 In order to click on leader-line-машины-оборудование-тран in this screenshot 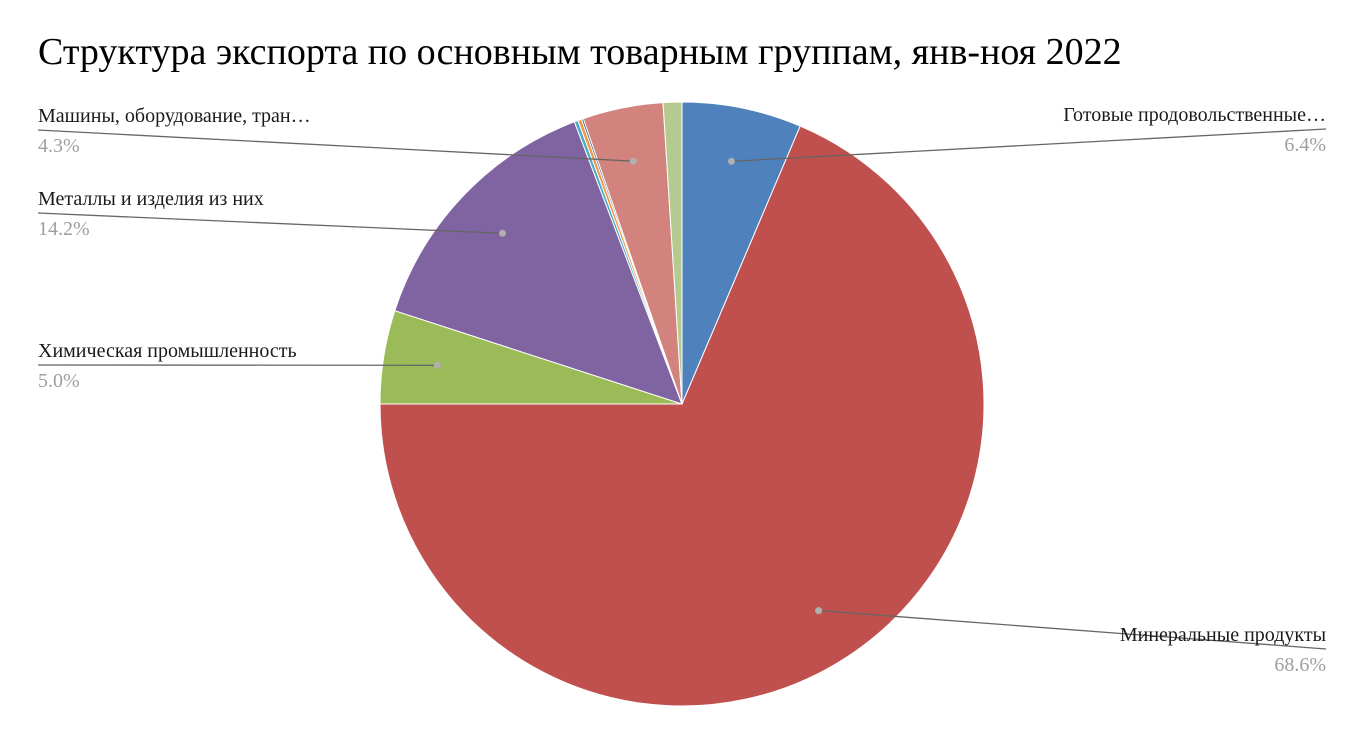, I will do `click(335, 145)`.